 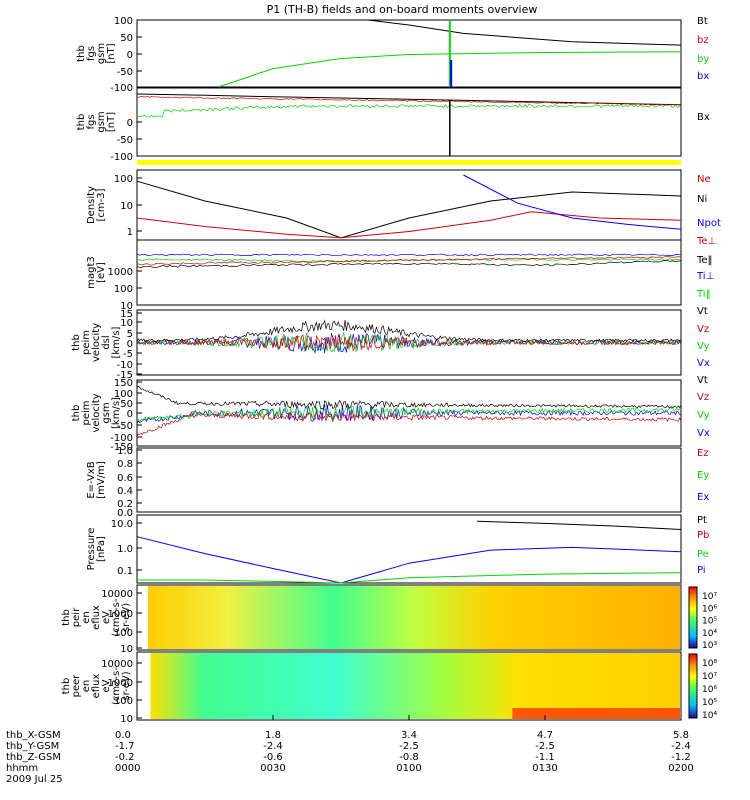 What do you see at coordinates (409, 260) in the screenshot?
I see `trace-ti-par` at bounding box center [409, 260].